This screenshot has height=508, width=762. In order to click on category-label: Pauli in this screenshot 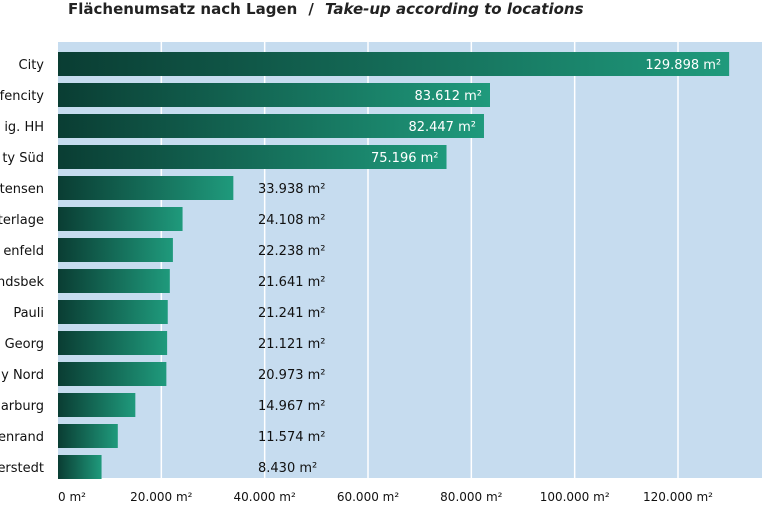, I will do `click(28, 313)`.